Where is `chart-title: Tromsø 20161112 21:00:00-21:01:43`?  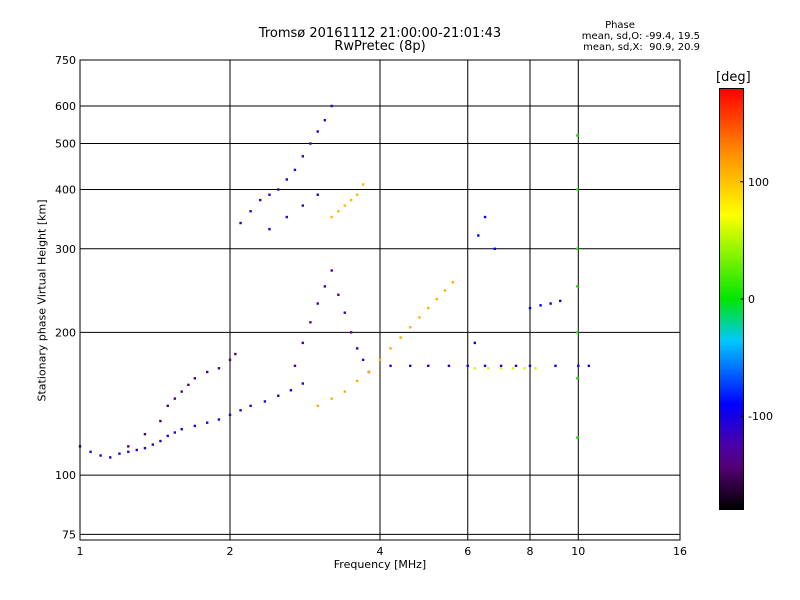 chart-title: Tromsø 20161112 21:00:00-21:01:43 is located at coordinates (380, 33).